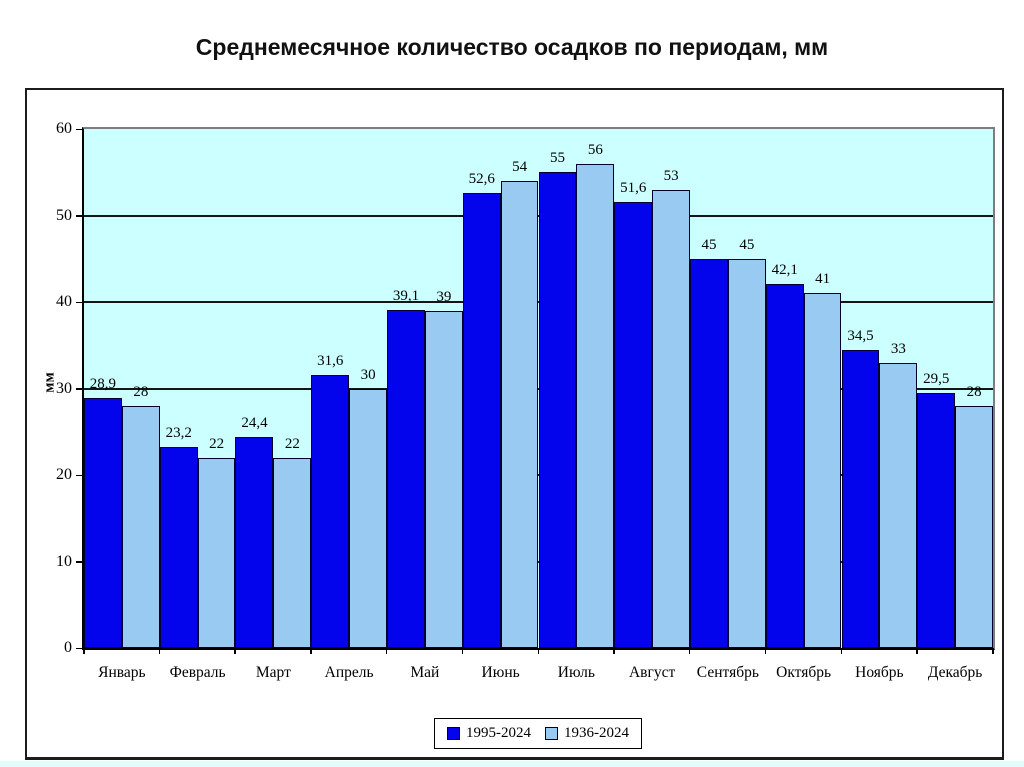 The width and height of the screenshot is (1024, 767). I want to click on bar-label-1936-2024-Сентябрь: 45, so click(747, 244).